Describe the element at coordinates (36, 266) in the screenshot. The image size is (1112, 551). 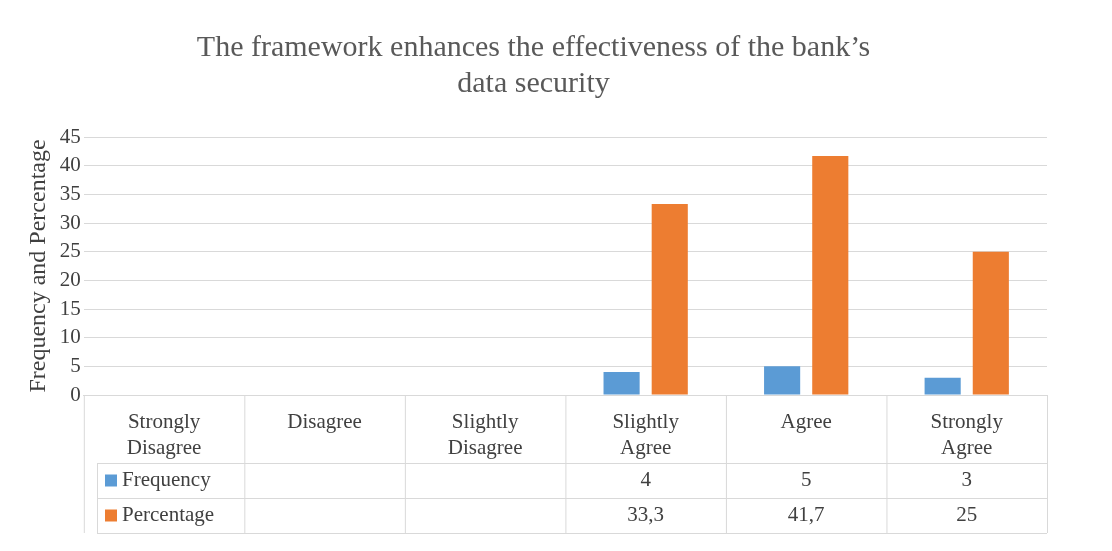
I see `y-axis-title: Frequency and Percentage` at that location.